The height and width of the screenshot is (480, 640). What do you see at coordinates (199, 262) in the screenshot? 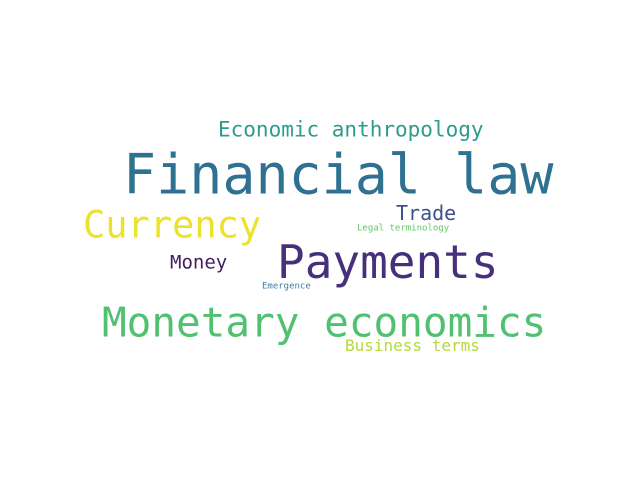
I see `word-money: Money` at bounding box center [199, 262].